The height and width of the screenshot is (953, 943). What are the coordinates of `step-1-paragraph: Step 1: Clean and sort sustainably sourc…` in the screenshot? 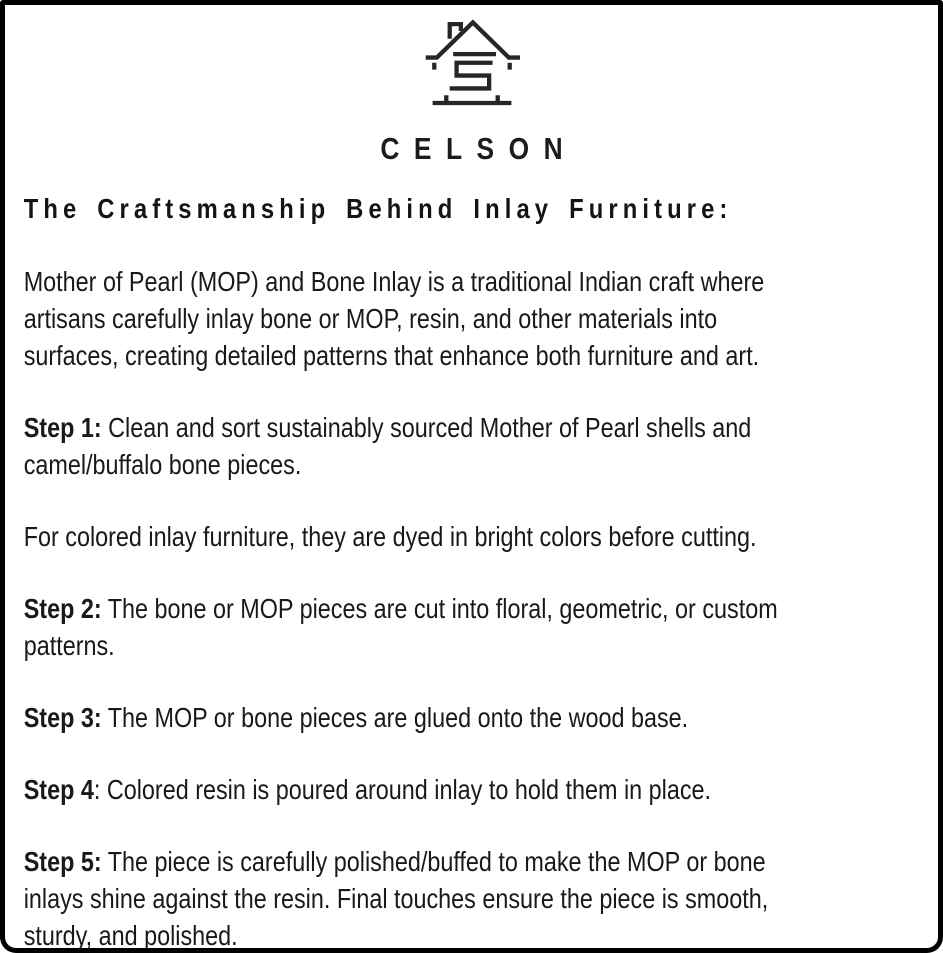 It's located at (472, 446).